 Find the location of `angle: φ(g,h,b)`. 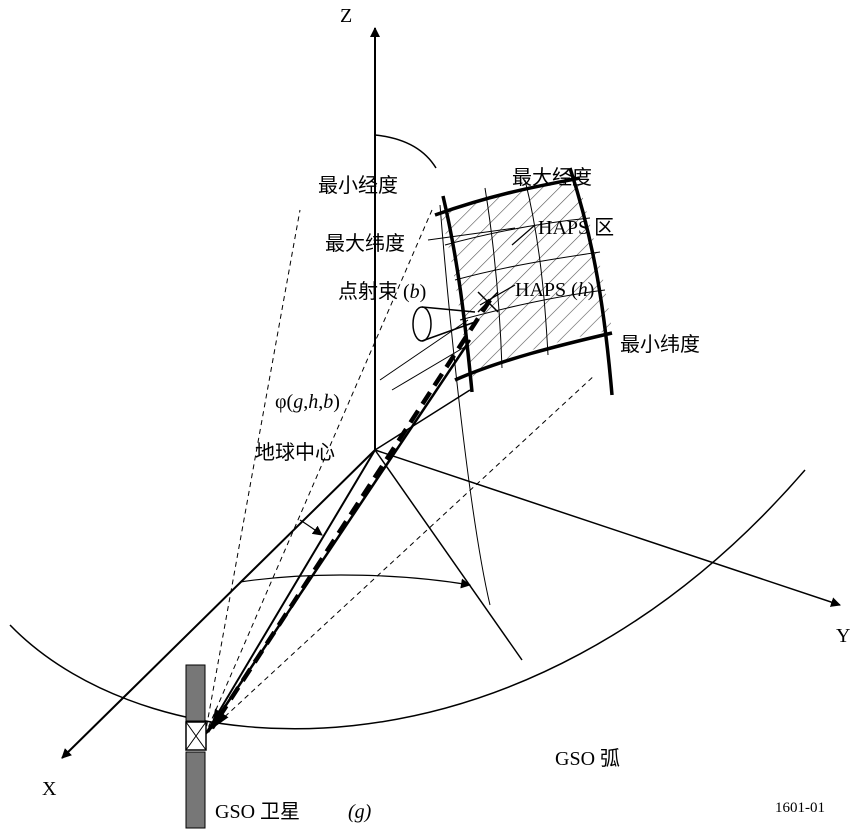

angle: φ(g,h,b) is located at coordinates (307, 402).